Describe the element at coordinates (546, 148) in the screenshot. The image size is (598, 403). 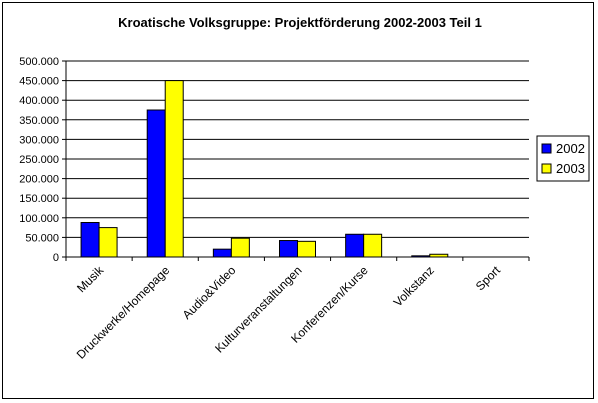
I see `legend-swatch-2002` at that location.